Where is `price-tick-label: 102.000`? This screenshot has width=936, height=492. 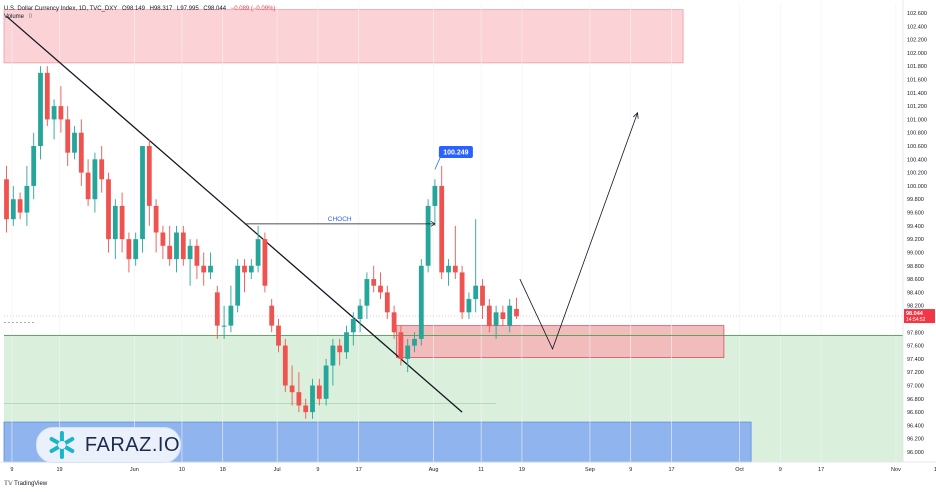
price-tick-label: 102.000 is located at coordinates (917, 54).